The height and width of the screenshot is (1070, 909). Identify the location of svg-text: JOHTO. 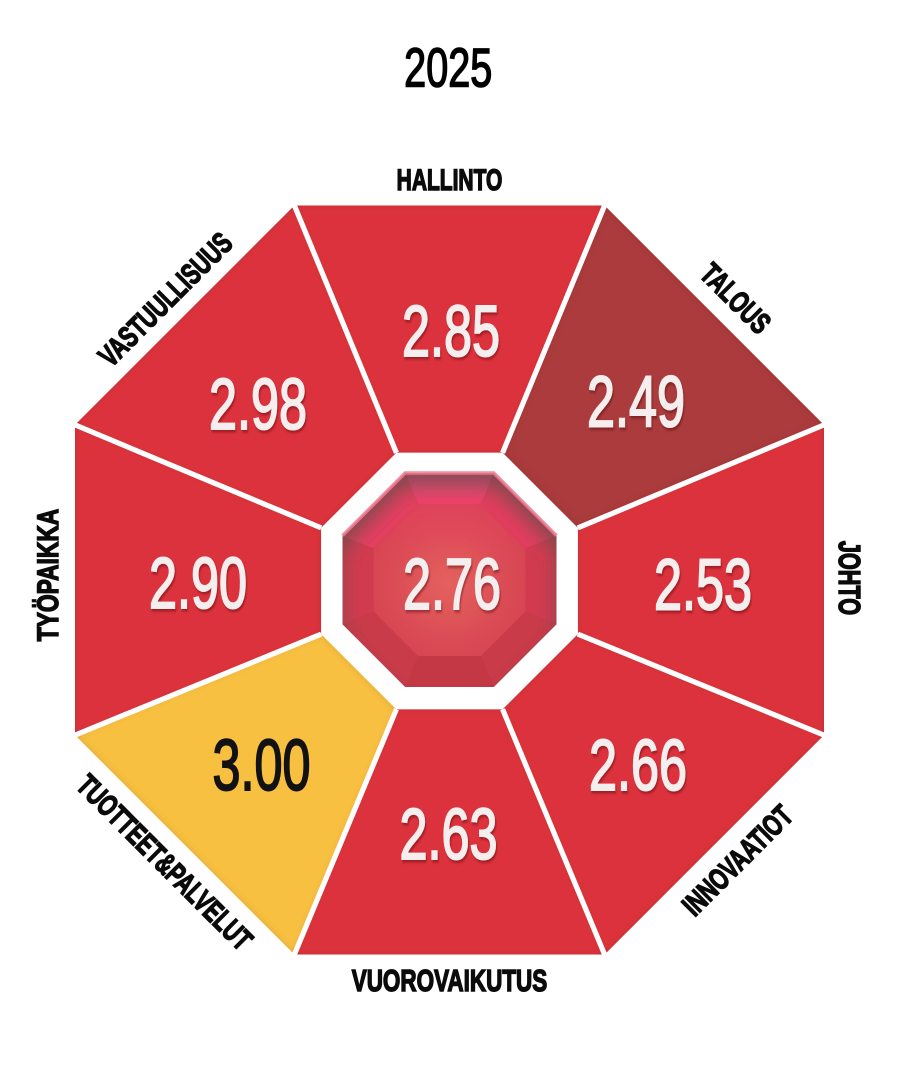
(849, 578).